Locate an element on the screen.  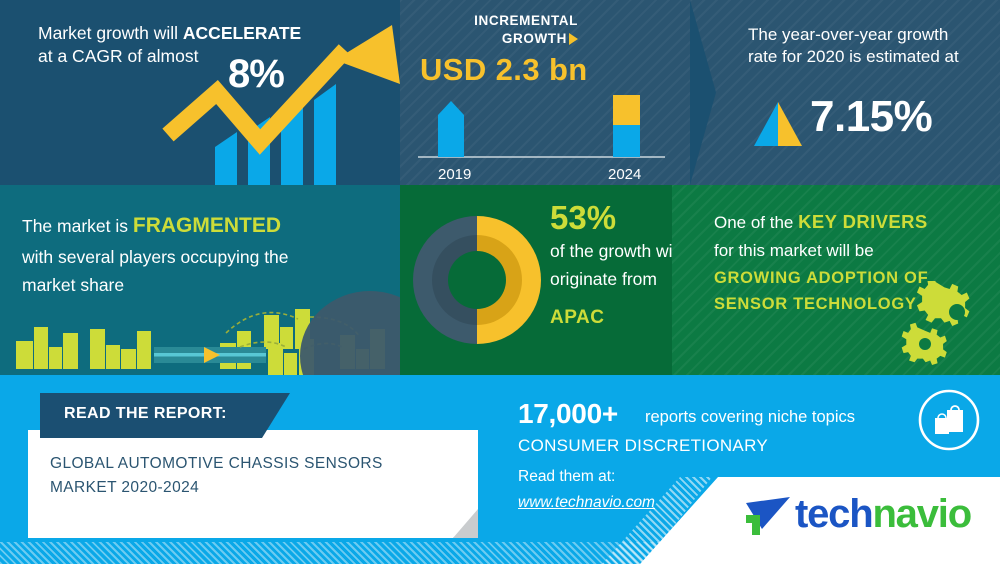
yoy-value: 7.15% is located at coordinates (871, 116).